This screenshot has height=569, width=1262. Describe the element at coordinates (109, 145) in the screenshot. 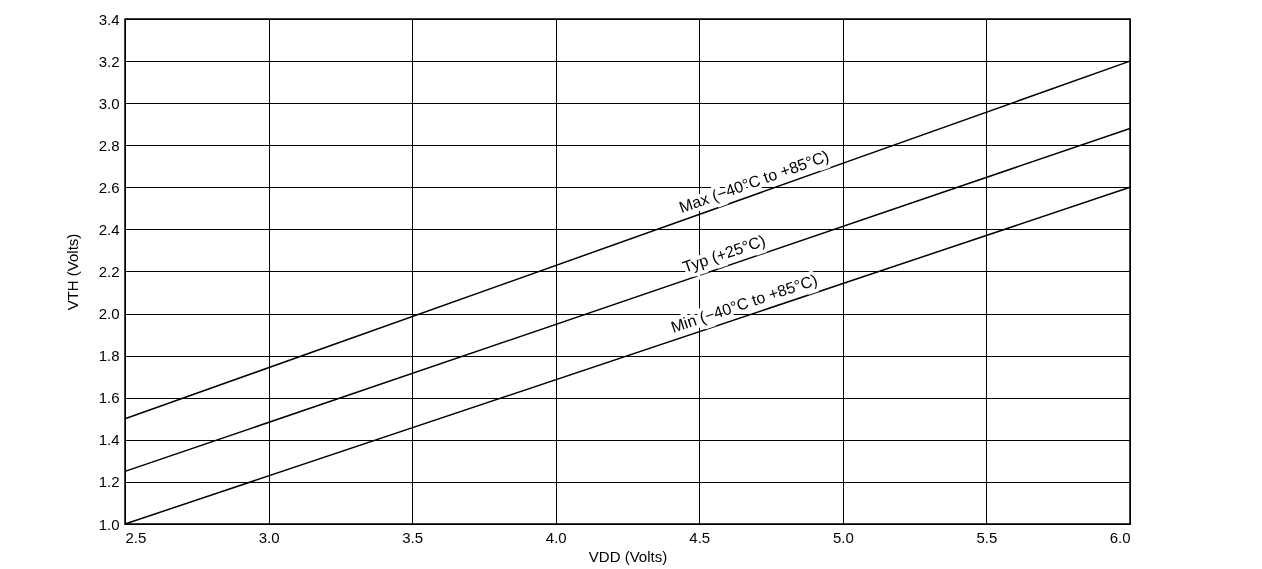

I see `y-tick-label: 2.8` at that location.